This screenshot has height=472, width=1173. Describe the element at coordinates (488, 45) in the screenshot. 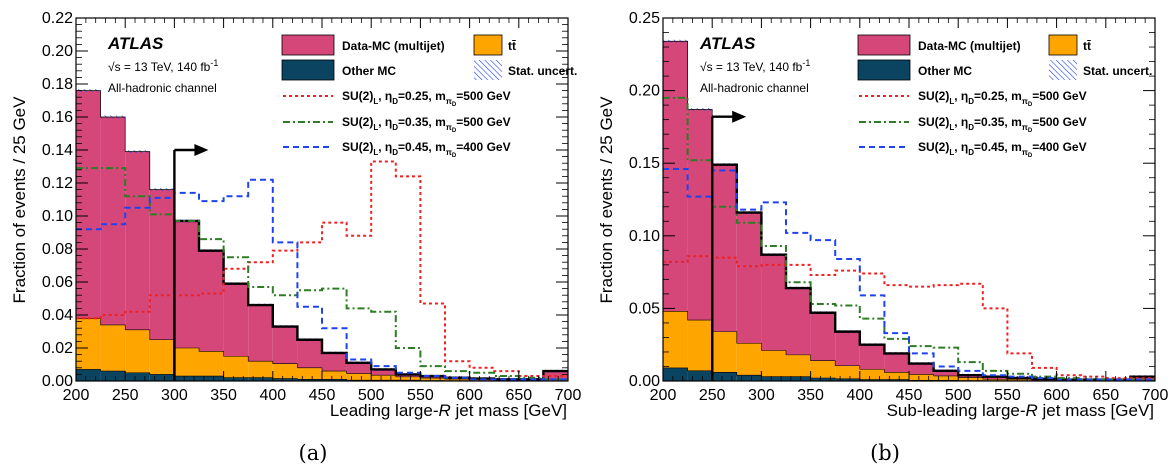

I see `legend-swatch-ttbar-a` at that location.